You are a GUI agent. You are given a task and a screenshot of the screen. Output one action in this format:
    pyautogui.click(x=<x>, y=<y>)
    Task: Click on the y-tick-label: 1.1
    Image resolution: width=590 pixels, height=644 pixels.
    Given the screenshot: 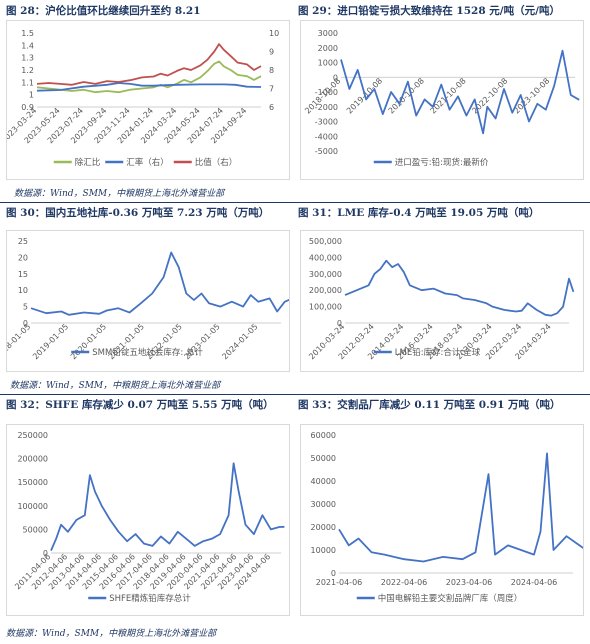 What is the action you would take?
    pyautogui.click(x=27, y=82)
    